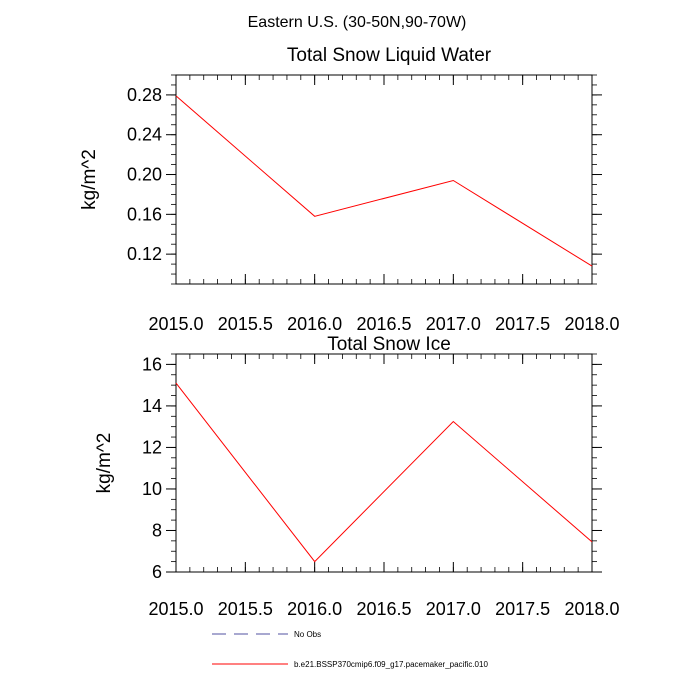 The width and height of the screenshot is (700, 700). Describe the element at coordinates (89, 179) in the screenshot. I see `y-axis-label-snow-liquid-water: kg/m^2` at that location.